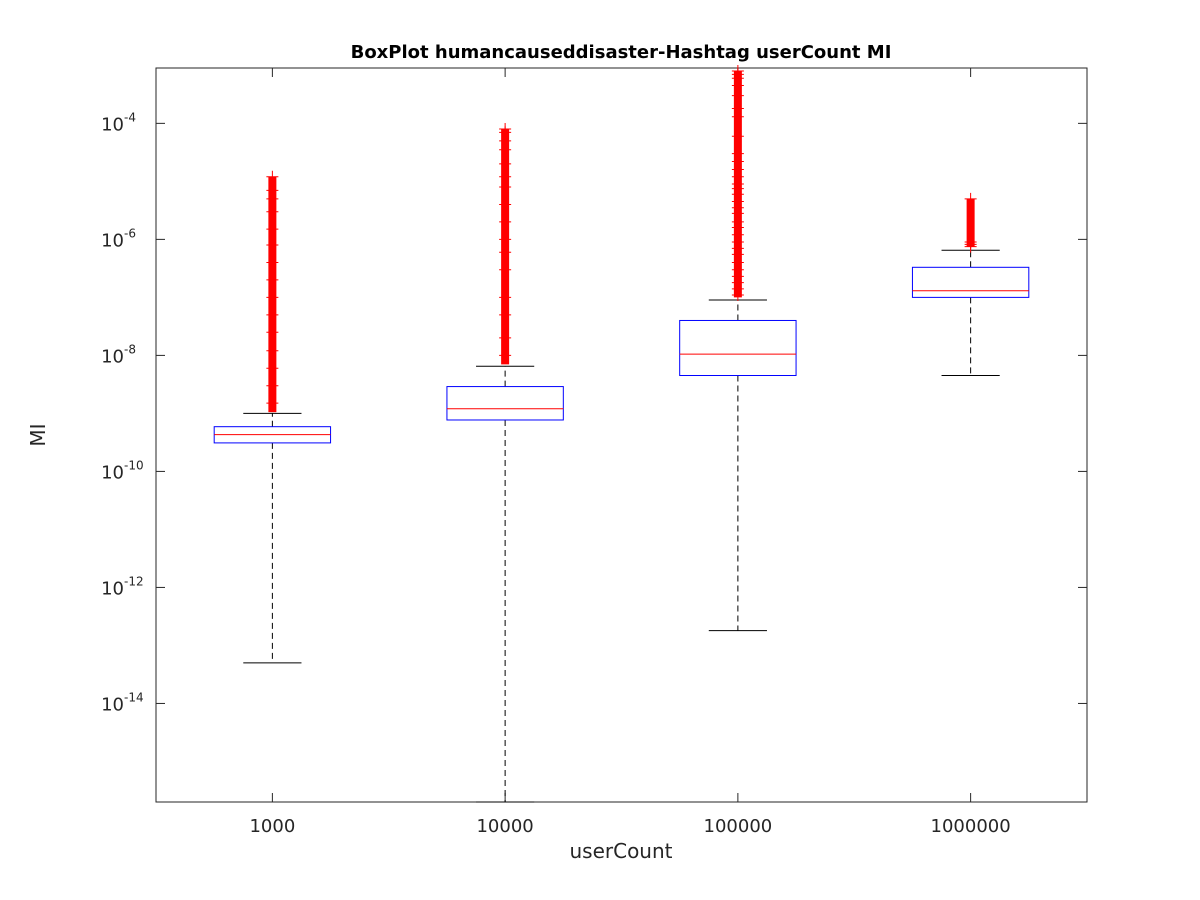 The height and width of the screenshot is (900, 1200). I want to click on y-tick-exponent-3: -8, so click(130, 349).